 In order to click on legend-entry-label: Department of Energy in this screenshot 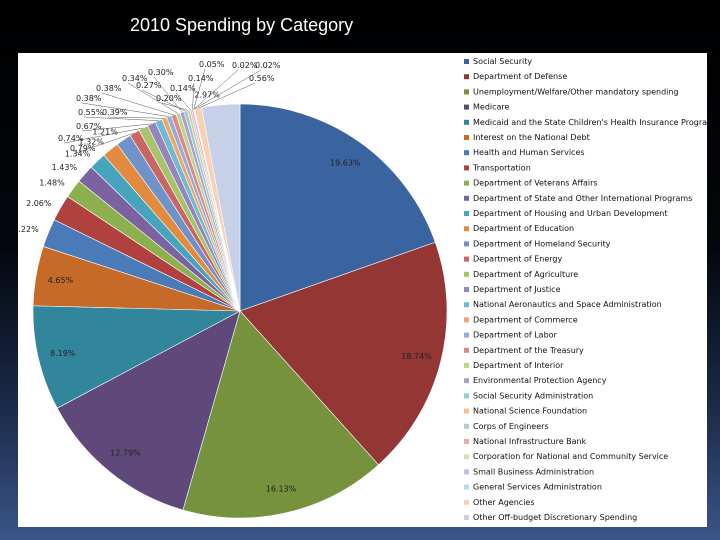, I will do `click(517, 259)`.